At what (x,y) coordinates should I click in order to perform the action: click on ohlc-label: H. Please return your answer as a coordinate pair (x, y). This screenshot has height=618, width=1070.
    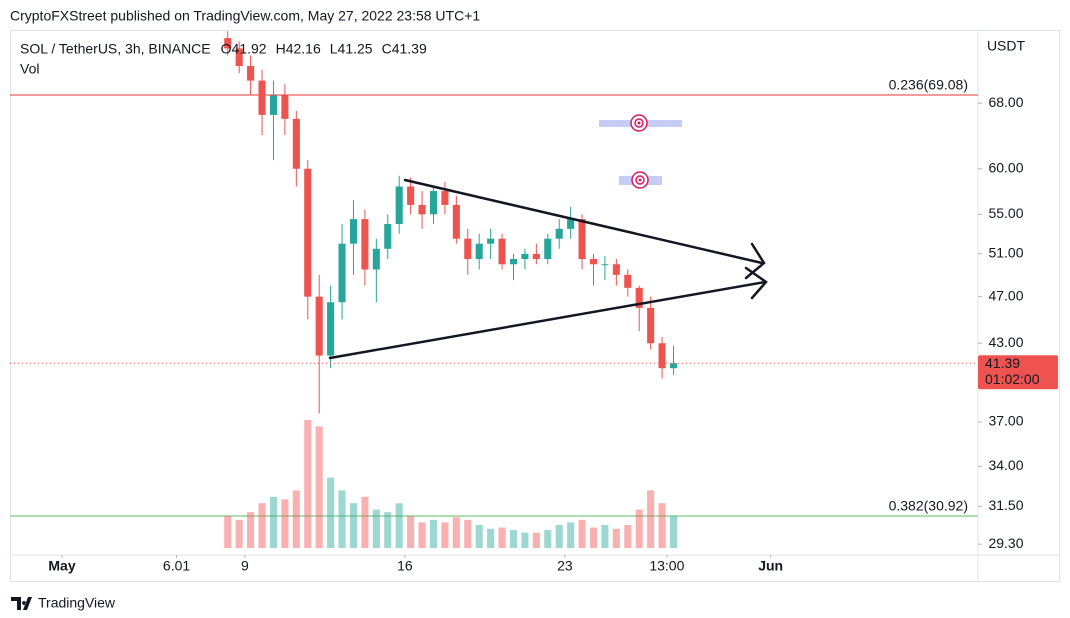
    Looking at the image, I should click on (281, 49).